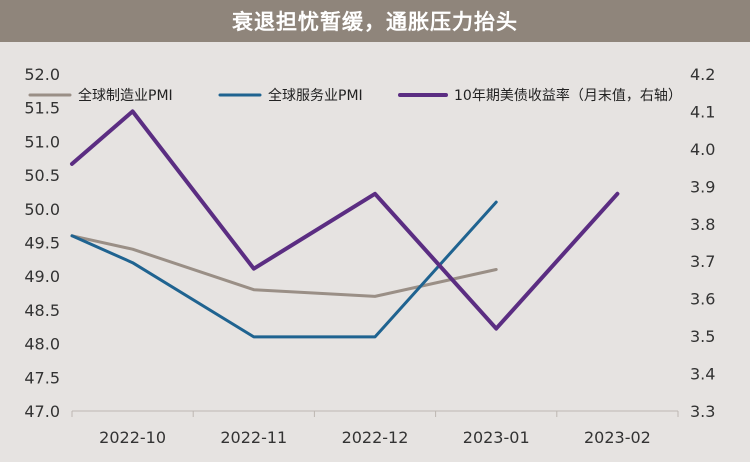  I want to click on y-right-tick-label: 3.4, so click(702, 374).